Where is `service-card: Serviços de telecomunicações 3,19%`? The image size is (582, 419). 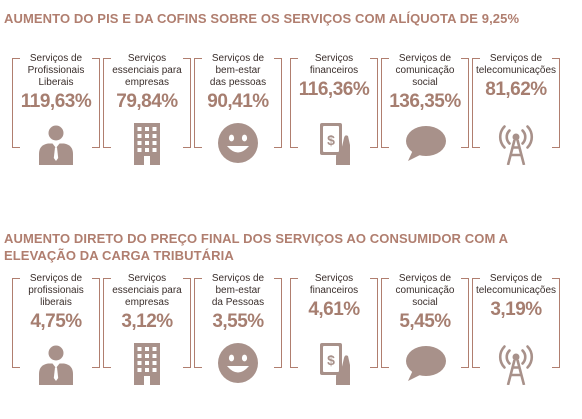 service-card: Serviços de telecomunicações 3,19% is located at coordinates (516, 329).